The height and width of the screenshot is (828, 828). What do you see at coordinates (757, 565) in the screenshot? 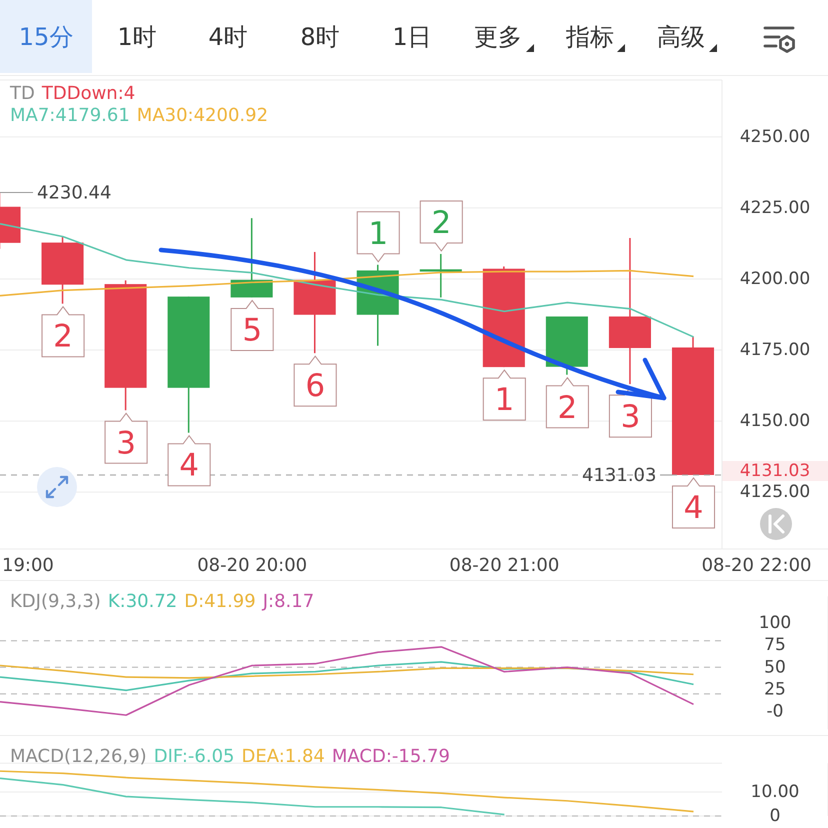
I see `x-tick-label: 08-20 22:00` at bounding box center [757, 565].